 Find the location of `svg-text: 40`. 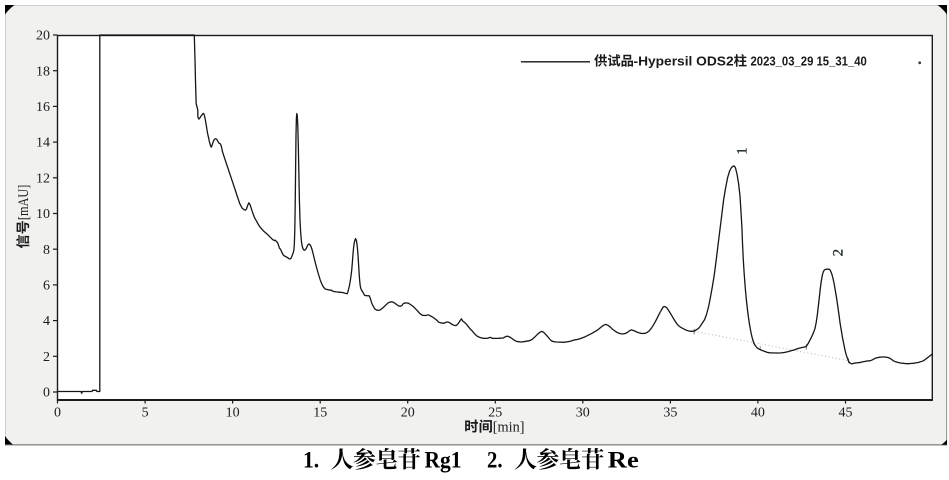

svg-text: 40 is located at coordinates (758, 413).